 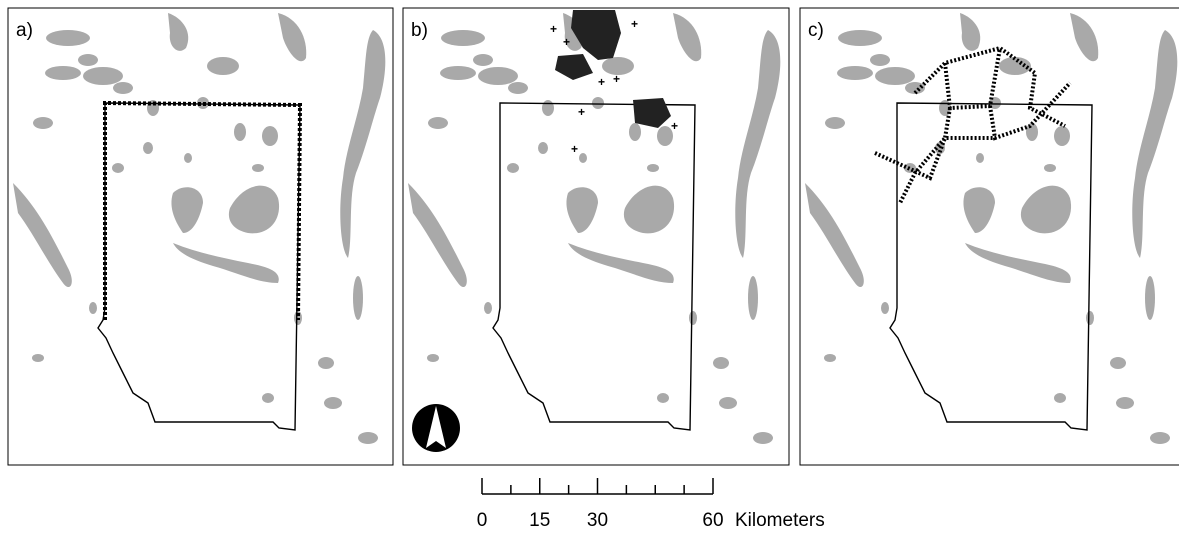 I want to click on panel-label: b), so click(x=419, y=30).